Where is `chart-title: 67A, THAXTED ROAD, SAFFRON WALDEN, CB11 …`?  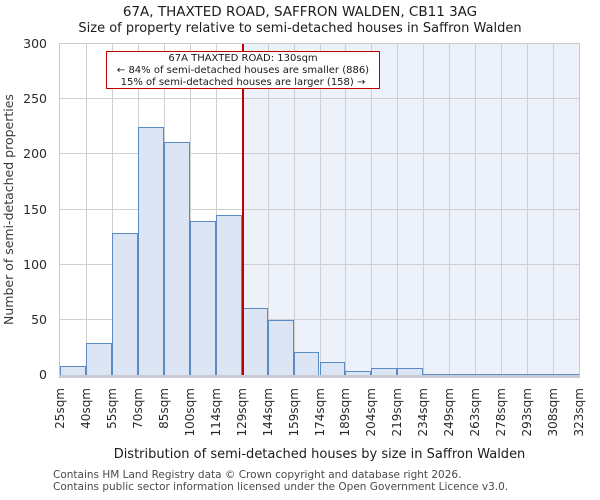
chart-title: 67A, THAXTED ROAD, SAFFRON WALDEN, CB11 … is located at coordinates (300, 12).